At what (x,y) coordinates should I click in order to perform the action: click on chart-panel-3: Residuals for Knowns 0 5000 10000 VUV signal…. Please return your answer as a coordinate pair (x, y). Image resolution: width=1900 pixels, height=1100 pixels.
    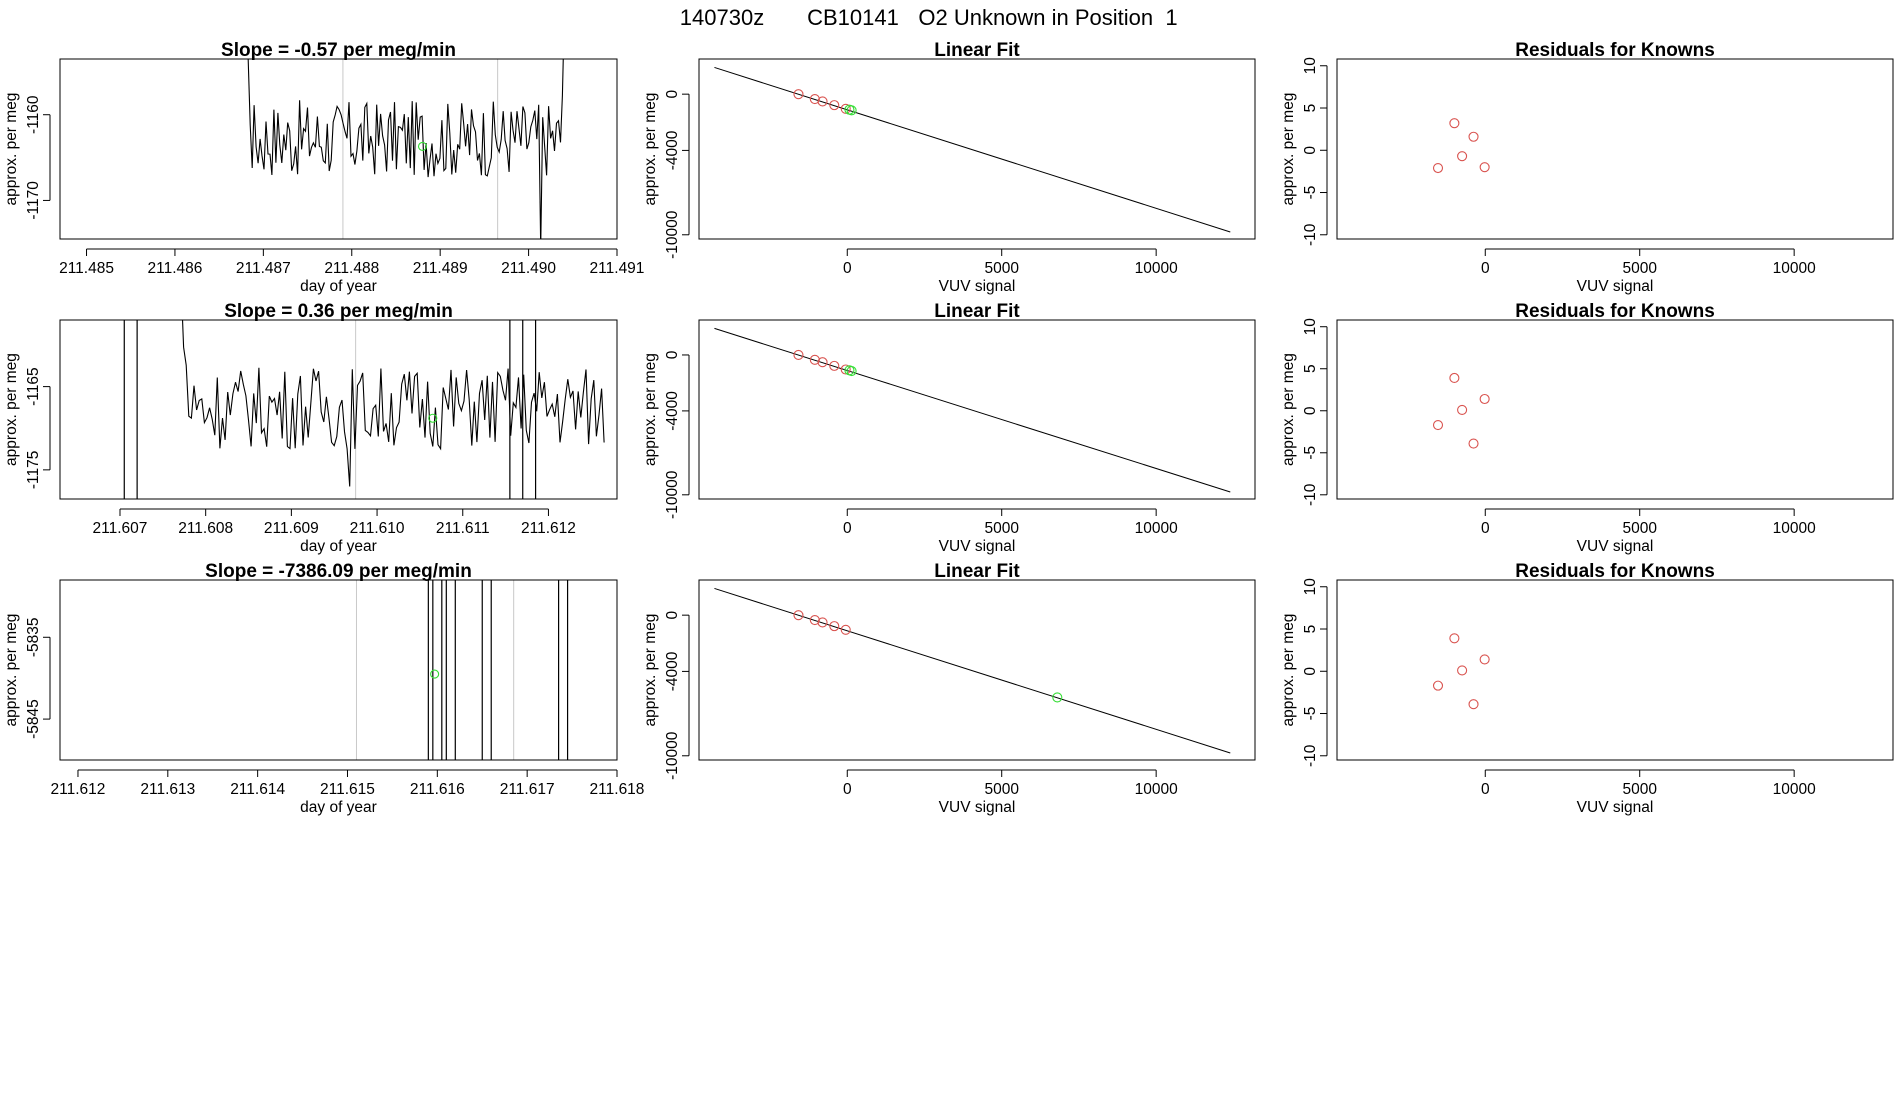
    Looking at the image, I should click on (1587, 167).